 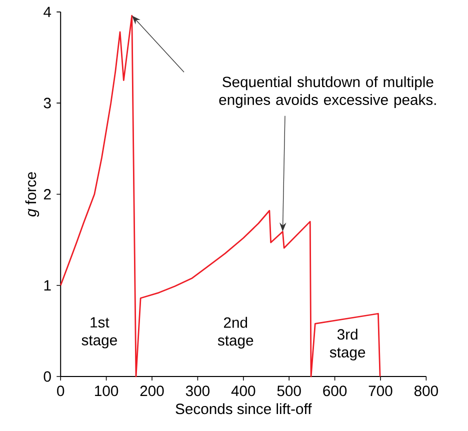 What do you see at coordinates (48, 11) in the screenshot?
I see `y-tick-label: 4` at bounding box center [48, 11].